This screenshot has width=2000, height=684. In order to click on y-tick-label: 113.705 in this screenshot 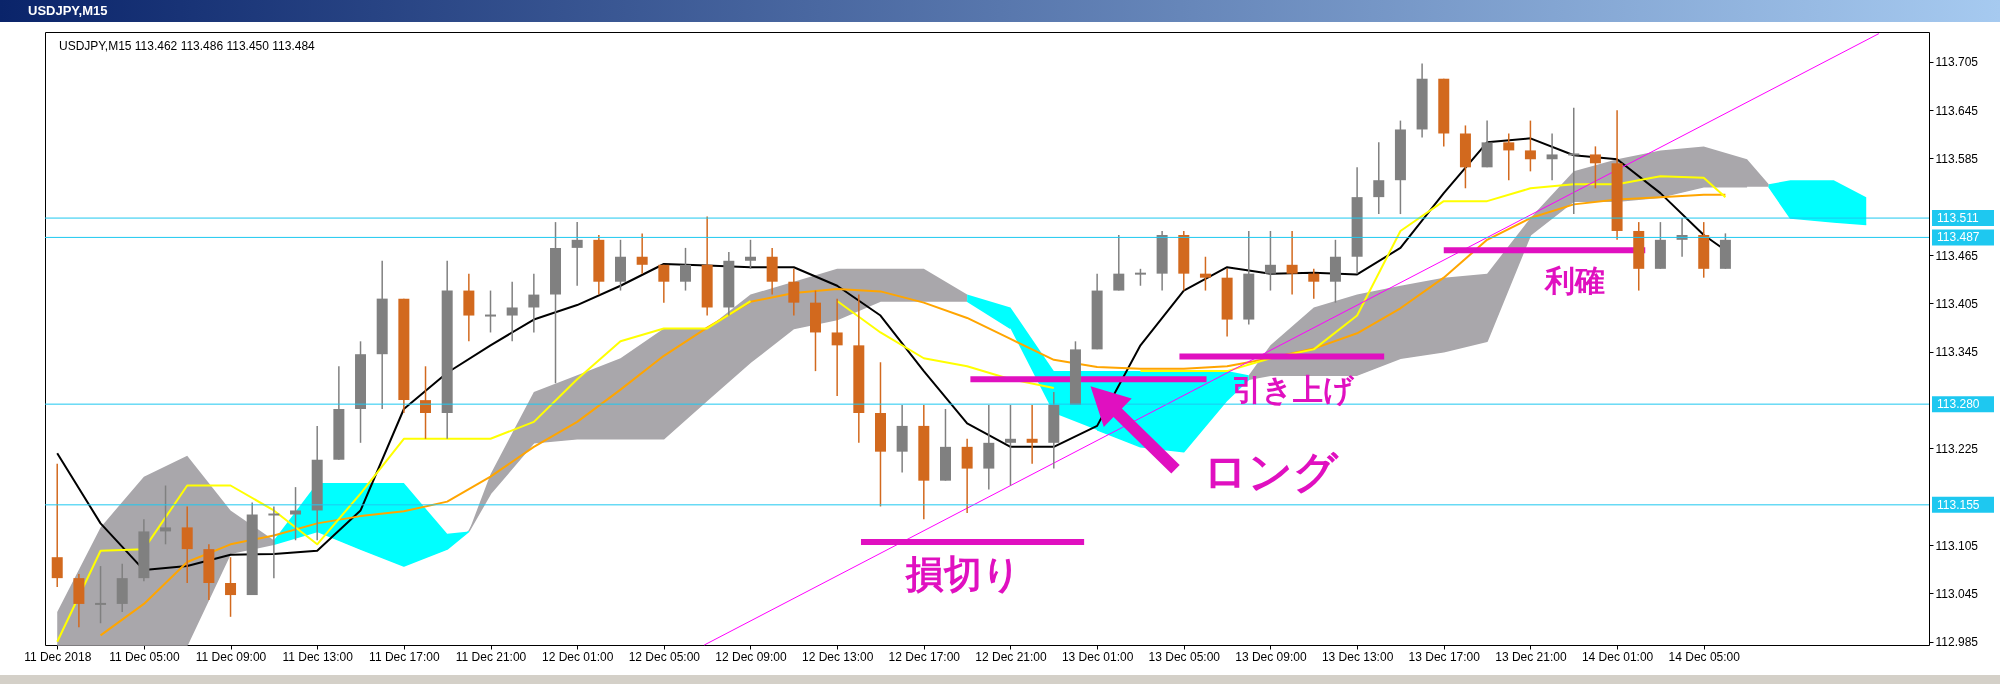, I will do `click(1957, 62)`.